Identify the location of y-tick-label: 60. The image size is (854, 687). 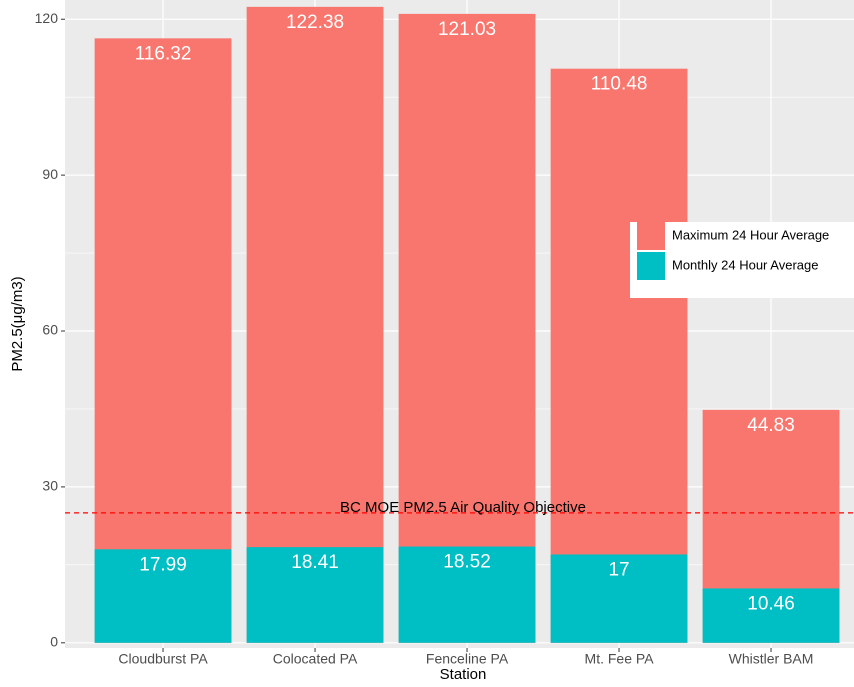
(50, 330).